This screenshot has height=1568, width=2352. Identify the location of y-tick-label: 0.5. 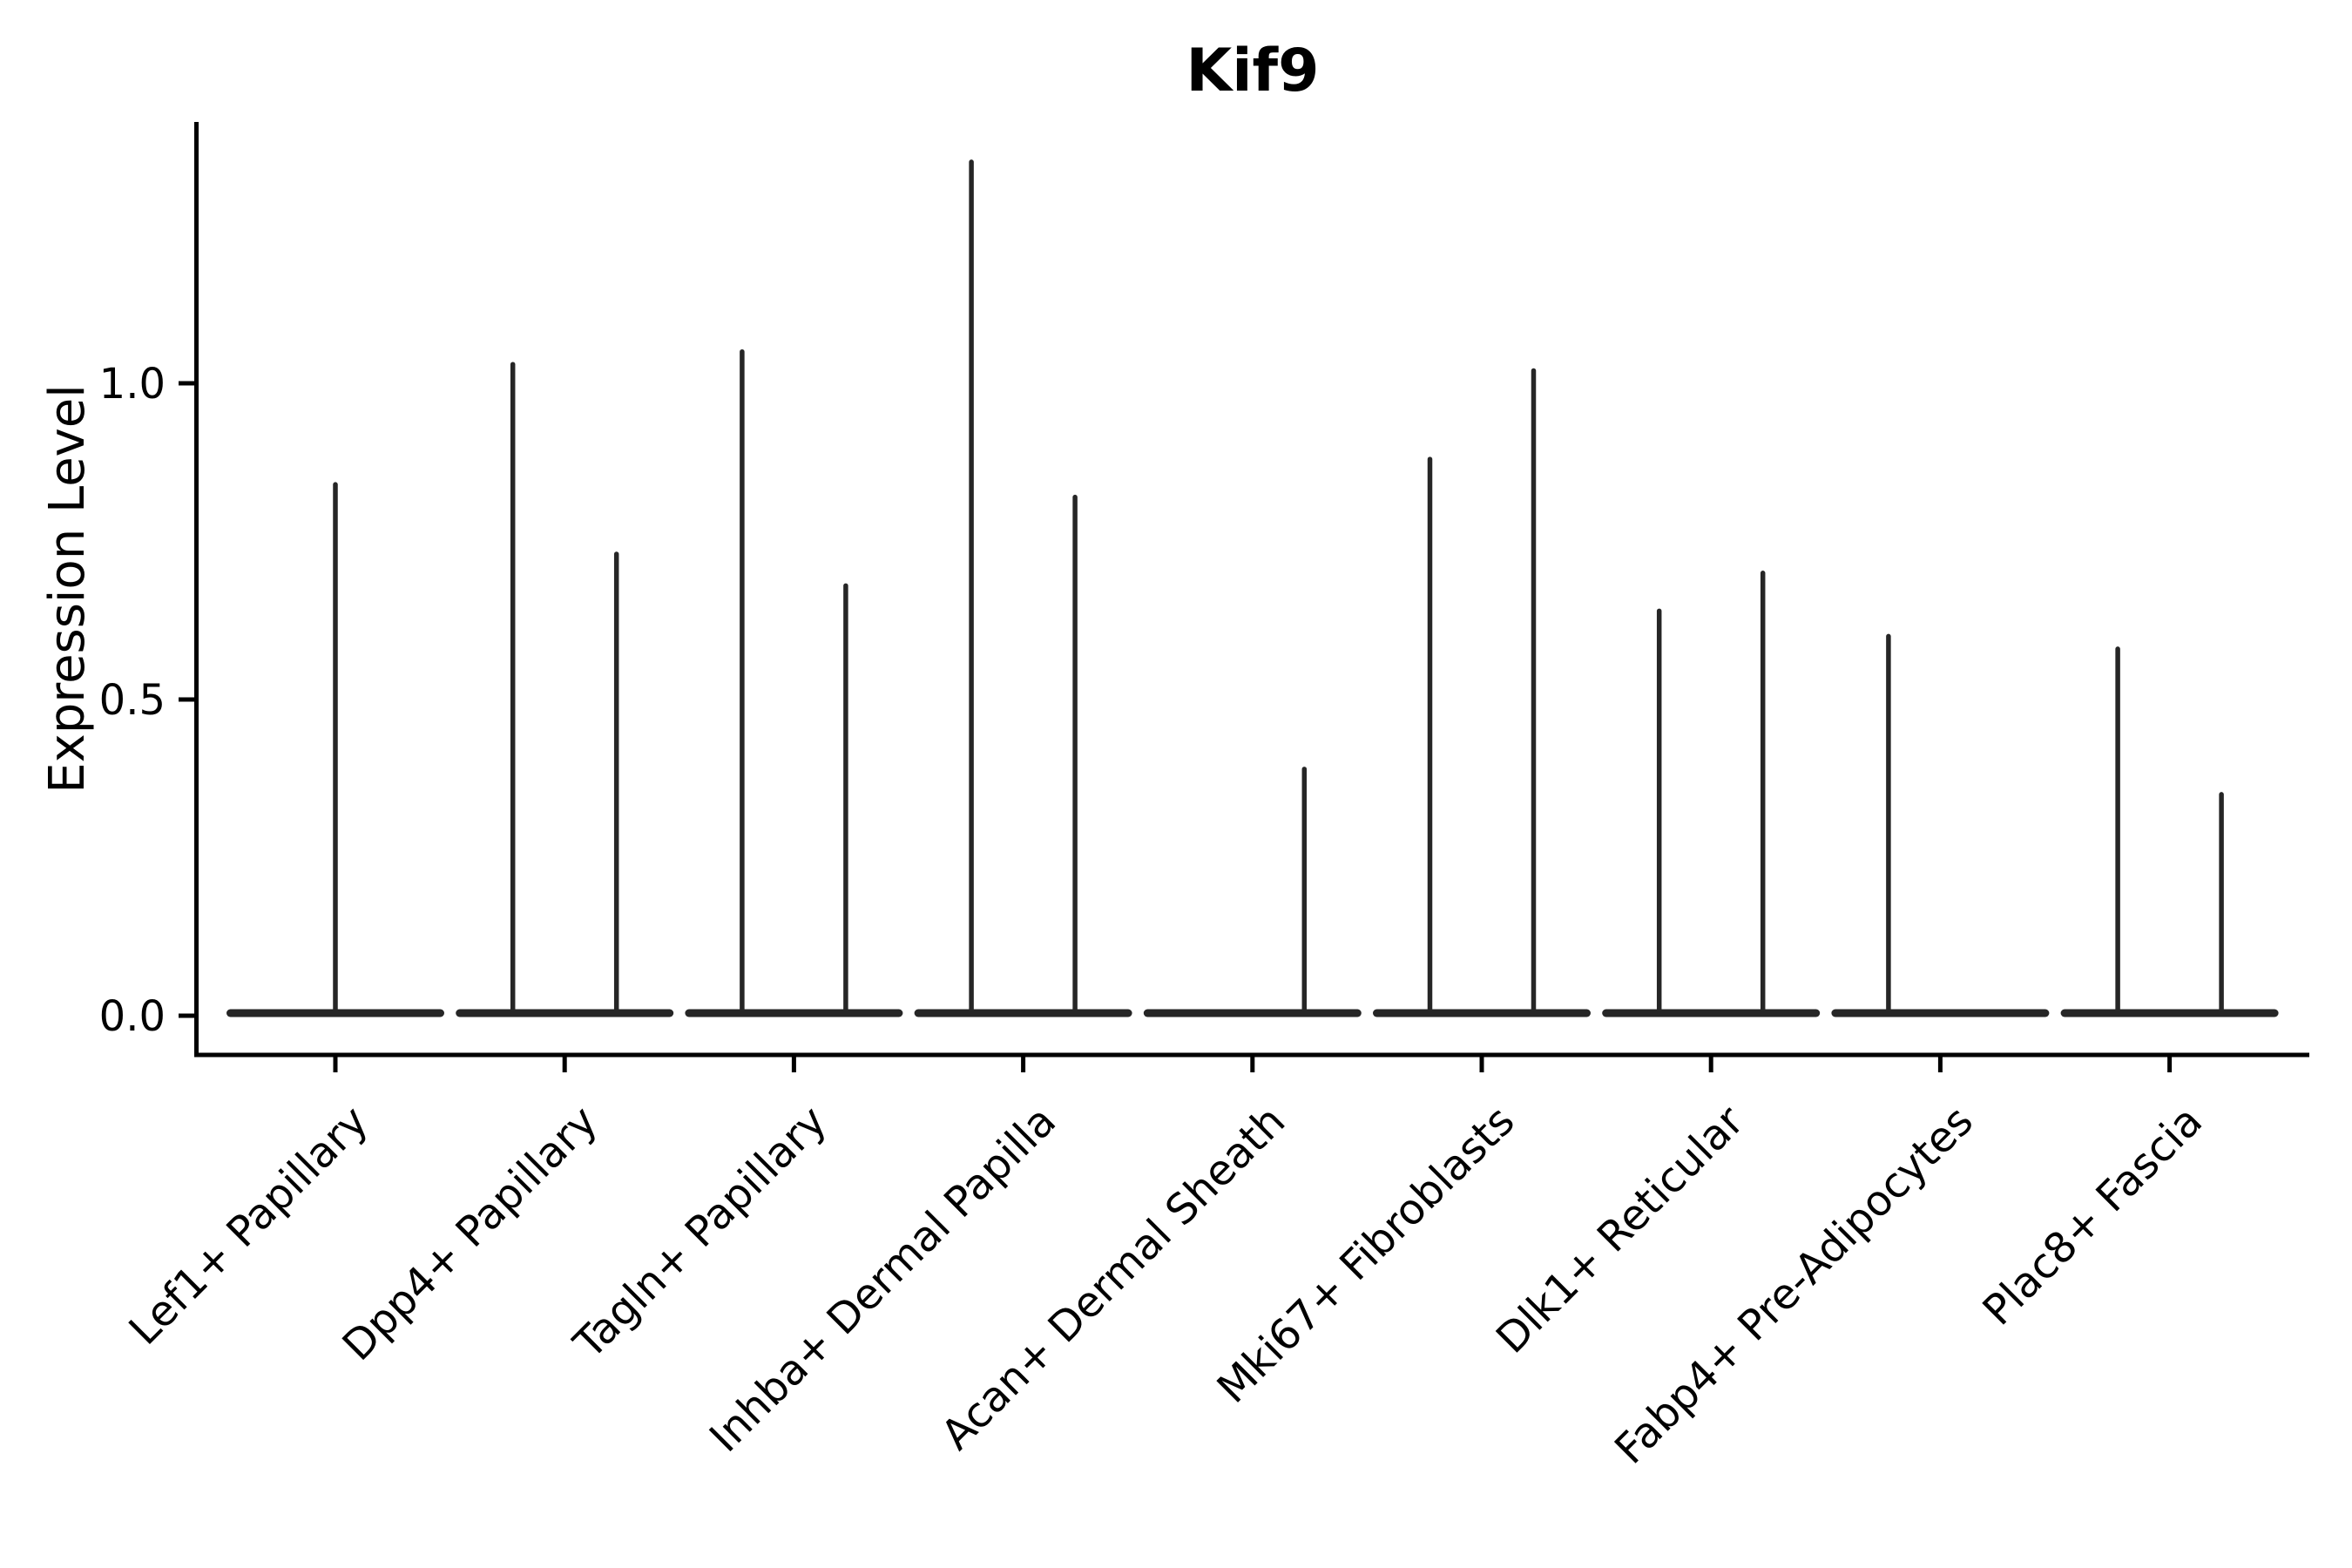
(132, 700).